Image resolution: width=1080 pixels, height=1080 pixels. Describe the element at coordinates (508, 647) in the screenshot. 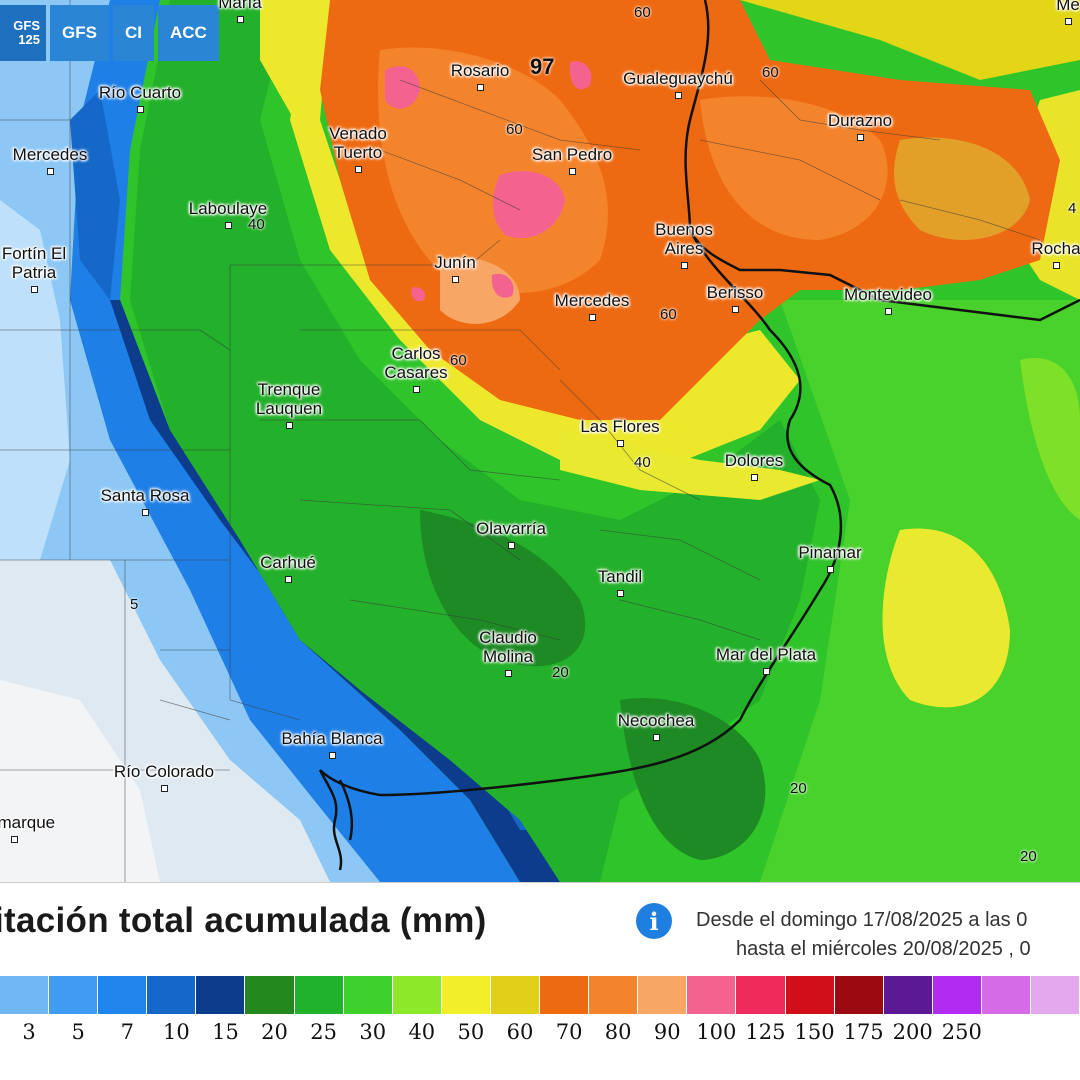

I see `city-label: Claudio Molina` at that location.